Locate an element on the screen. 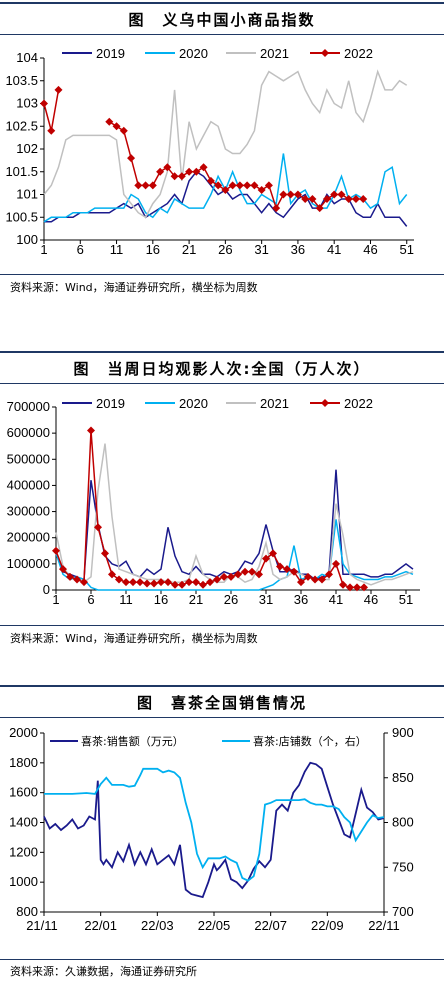  chart-source-3: 资料来源：久谦数据，海通证券研究所 is located at coordinates (103, 971).